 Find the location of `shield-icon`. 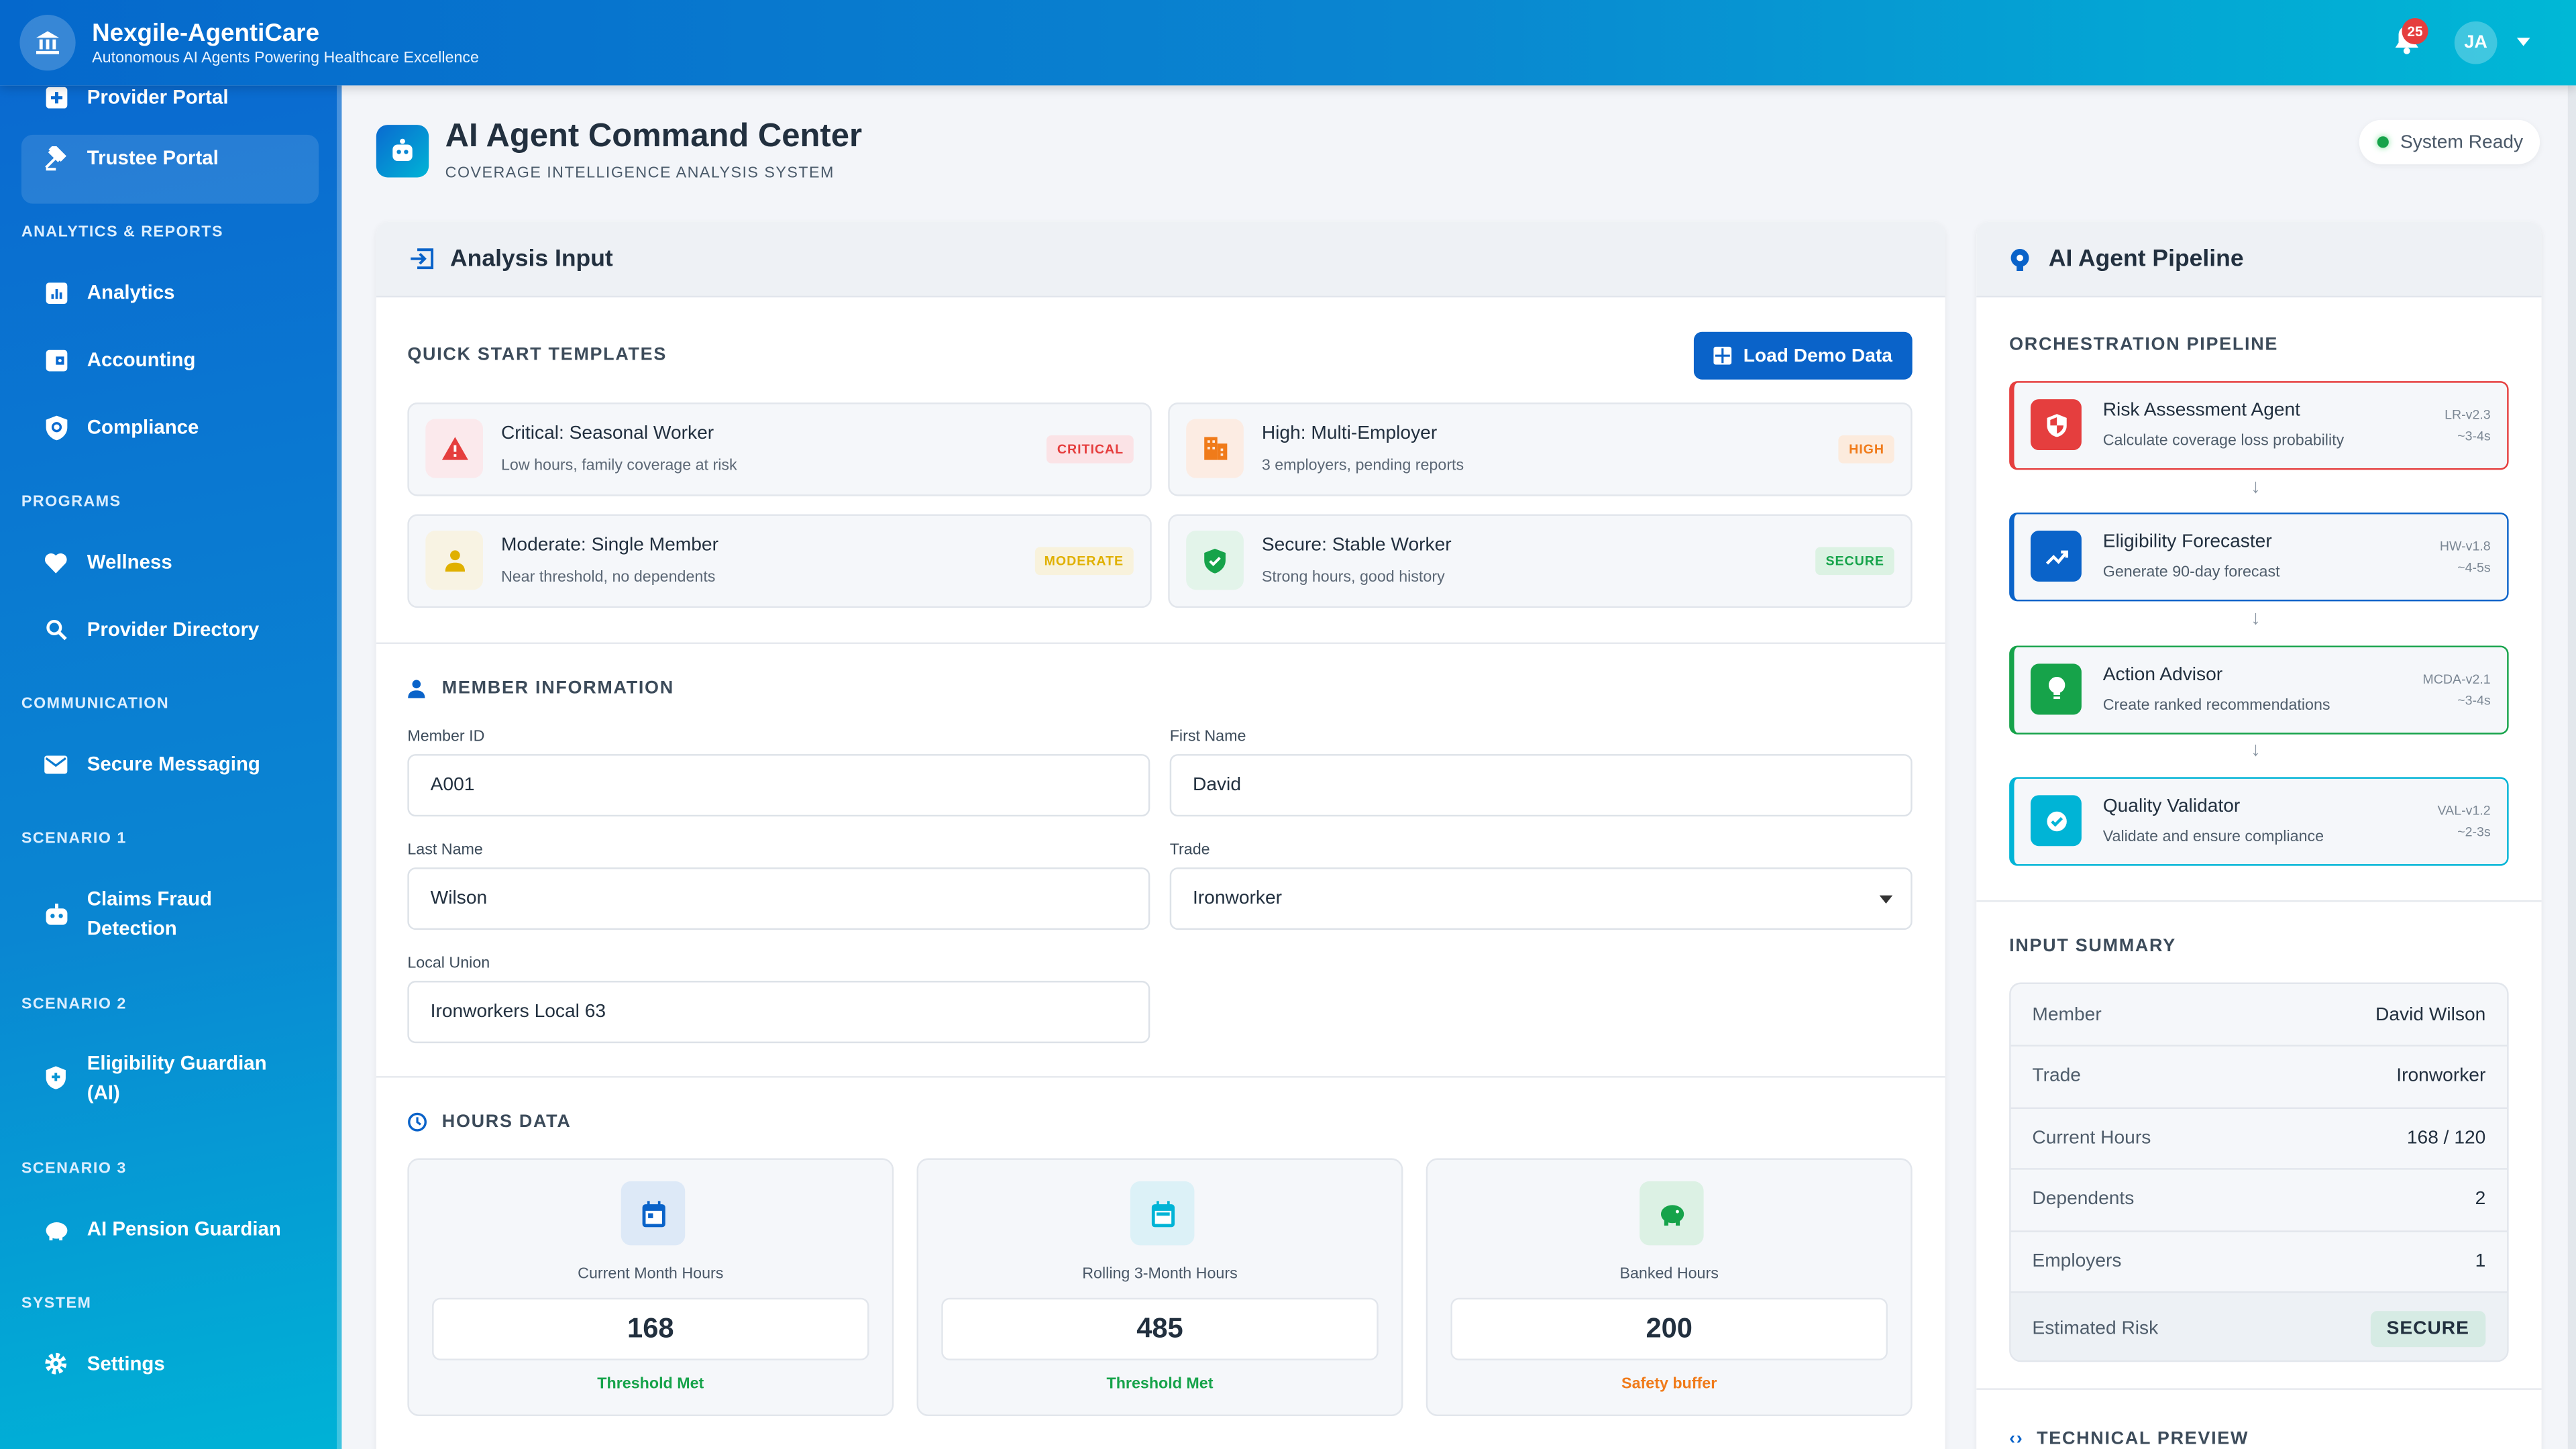

shield-icon is located at coordinates (56, 1078).